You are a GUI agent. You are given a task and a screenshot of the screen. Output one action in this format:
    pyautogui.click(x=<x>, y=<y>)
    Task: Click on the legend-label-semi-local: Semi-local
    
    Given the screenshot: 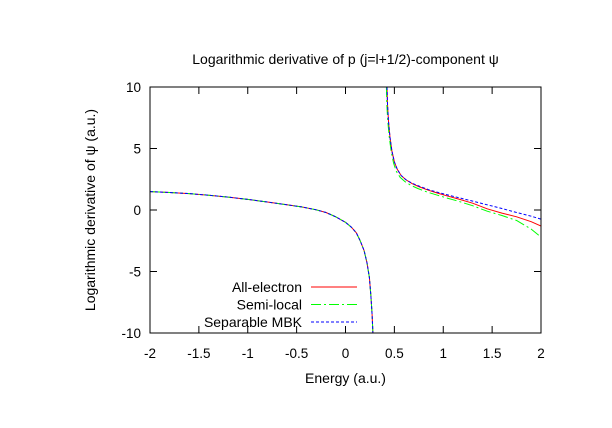 What is the action you would take?
    pyautogui.click(x=269, y=305)
    